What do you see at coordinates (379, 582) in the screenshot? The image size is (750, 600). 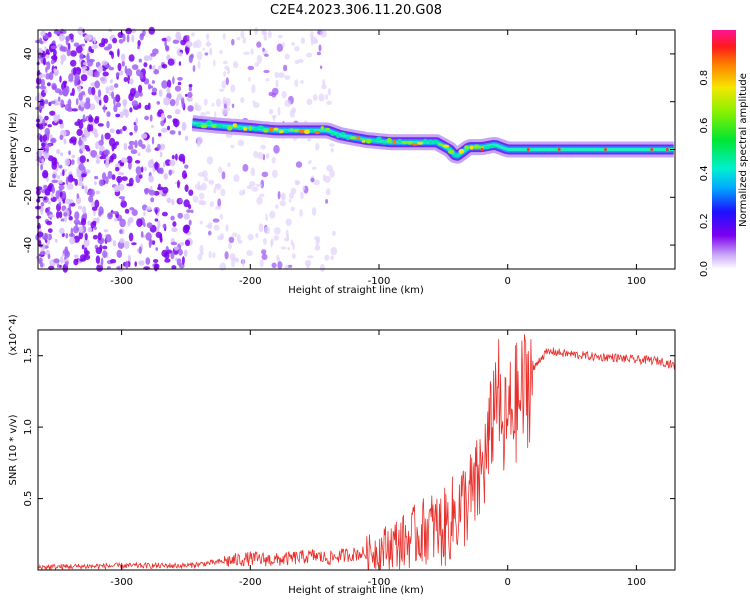 I see `x-tick-label: -100` at bounding box center [379, 582].